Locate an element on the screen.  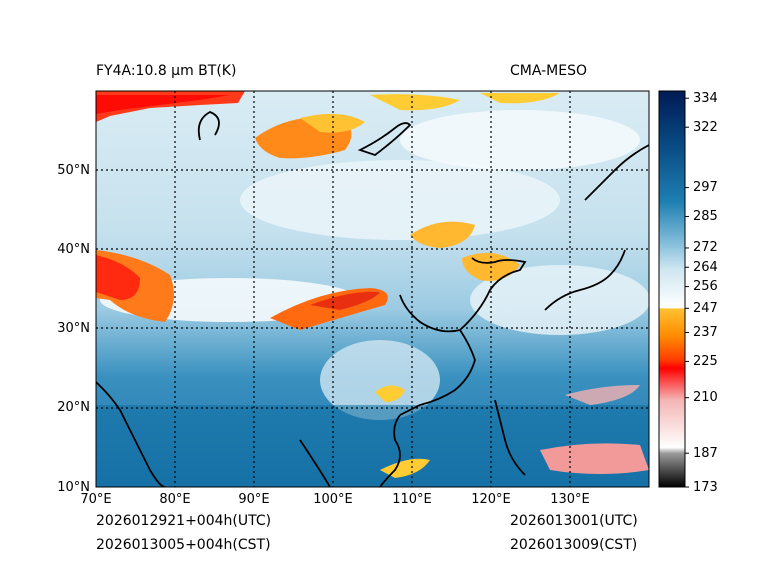
colorbar-tick-label: 247 is located at coordinates (705, 308).